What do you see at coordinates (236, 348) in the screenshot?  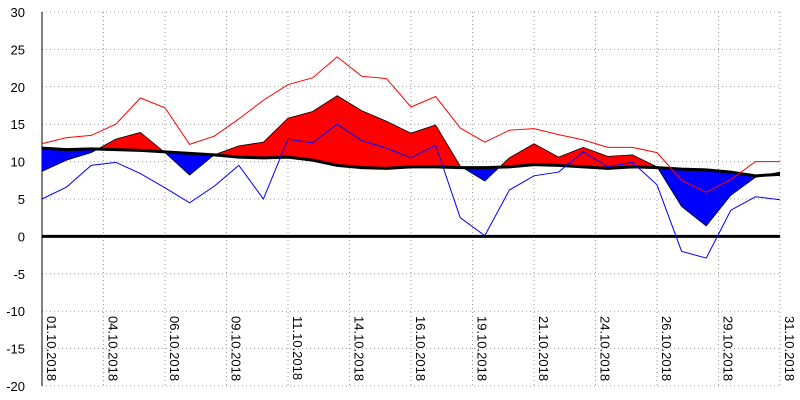 I see `x-tick-label: 09.10.2018` at bounding box center [236, 348].